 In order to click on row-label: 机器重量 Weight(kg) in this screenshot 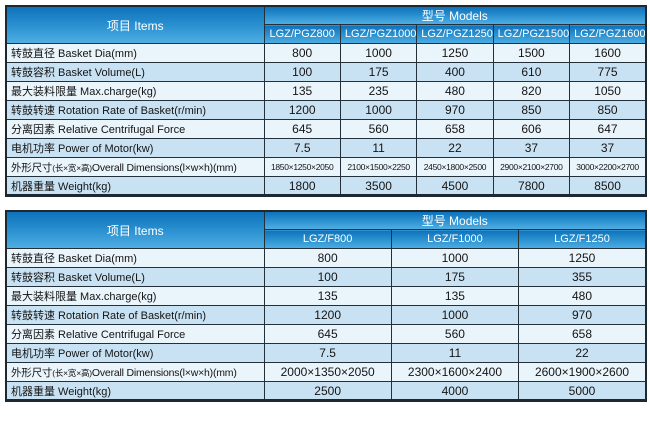, I will do `click(135, 186)`.